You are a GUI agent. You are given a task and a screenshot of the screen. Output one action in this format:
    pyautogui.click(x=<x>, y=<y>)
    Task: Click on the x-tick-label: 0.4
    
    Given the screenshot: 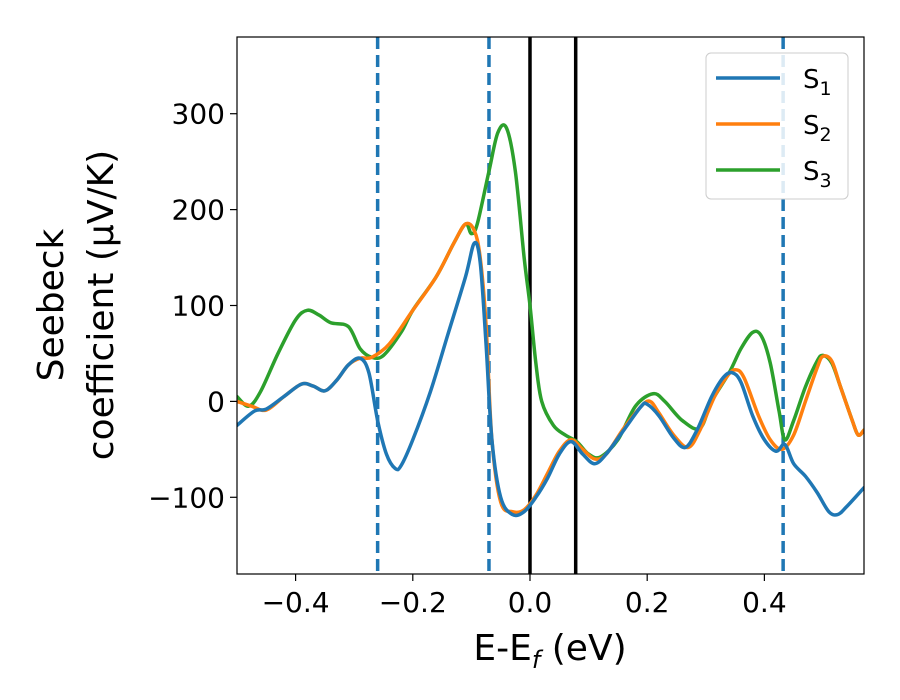 What is the action you would take?
    pyautogui.click(x=764, y=602)
    